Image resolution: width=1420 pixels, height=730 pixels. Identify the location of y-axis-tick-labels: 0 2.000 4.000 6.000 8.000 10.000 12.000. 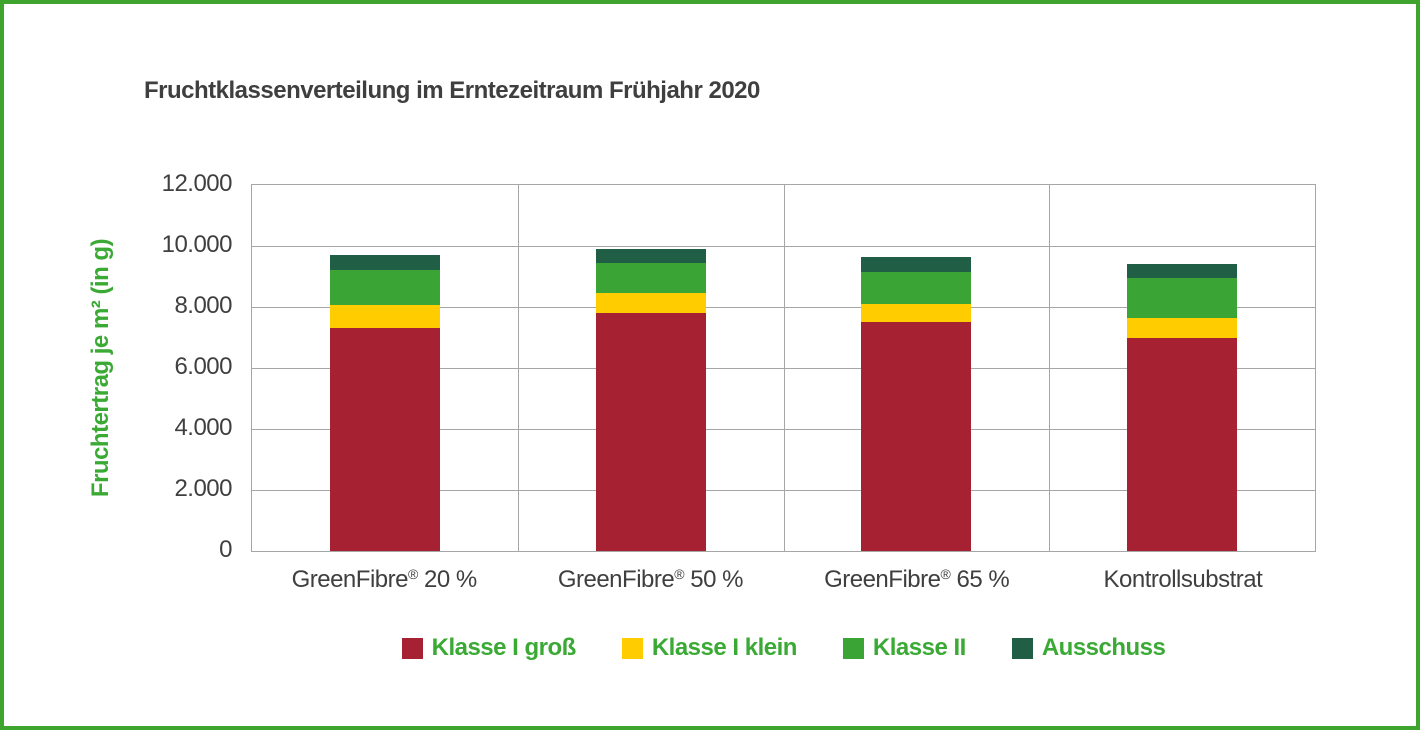
(118, 366).